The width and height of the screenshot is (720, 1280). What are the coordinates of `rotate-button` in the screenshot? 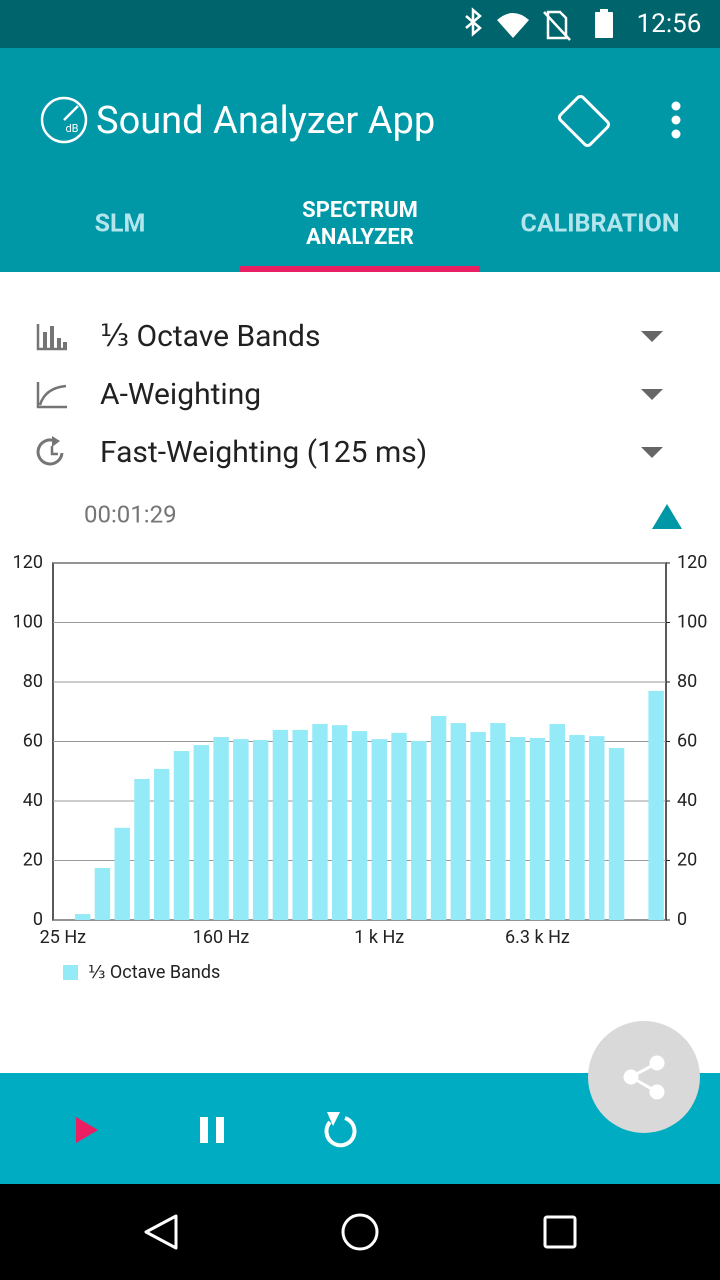 It's located at (584, 121).